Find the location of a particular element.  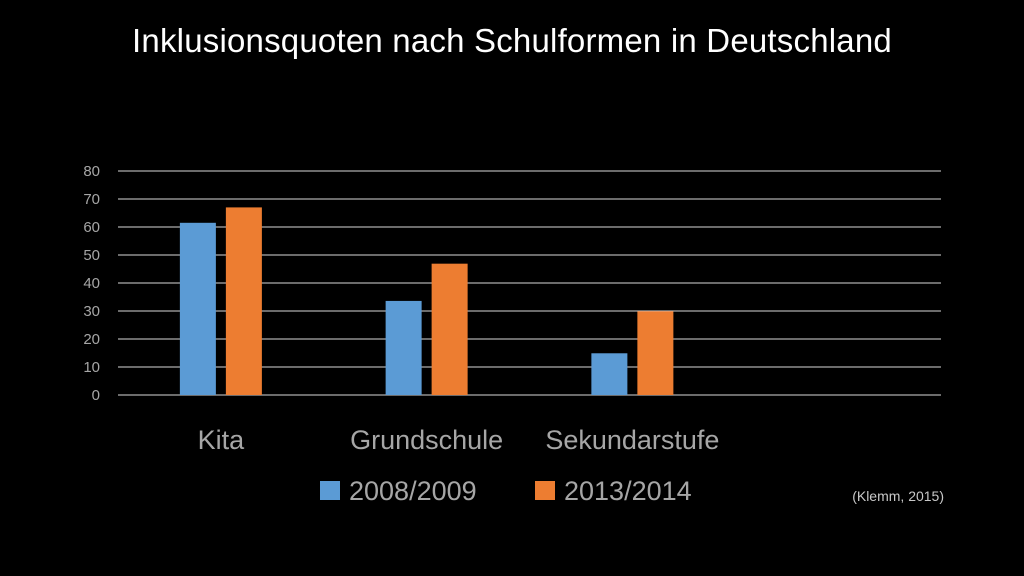

y-tick-label-60: 60 is located at coordinates (91, 227).